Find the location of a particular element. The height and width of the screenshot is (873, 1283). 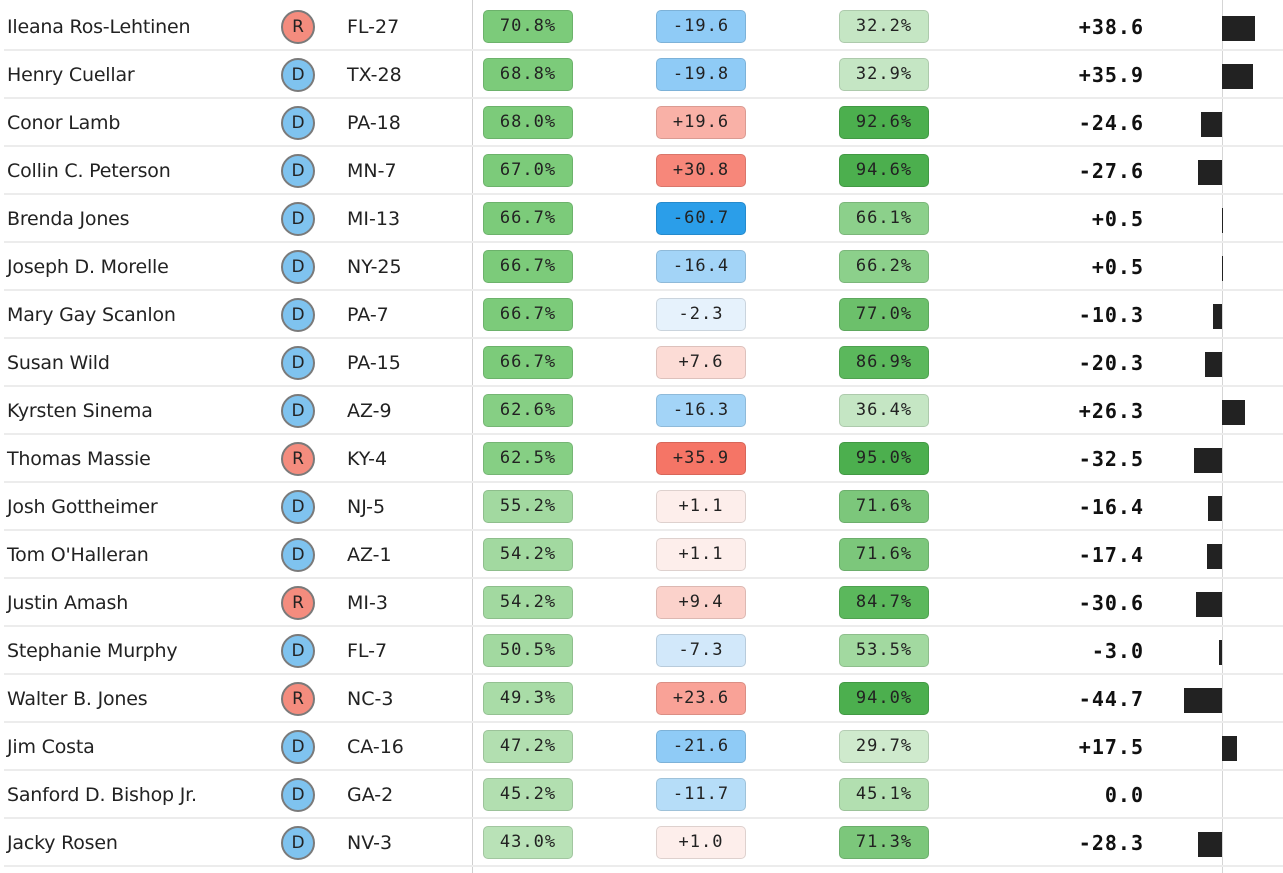

difference-value: -24.6 is located at coordinates (1111, 123).